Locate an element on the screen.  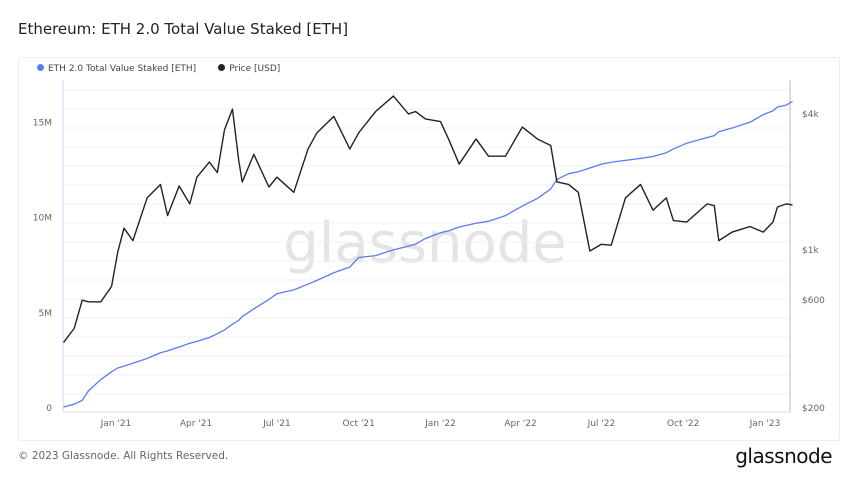
legend-dot-staked is located at coordinates (40, 67).